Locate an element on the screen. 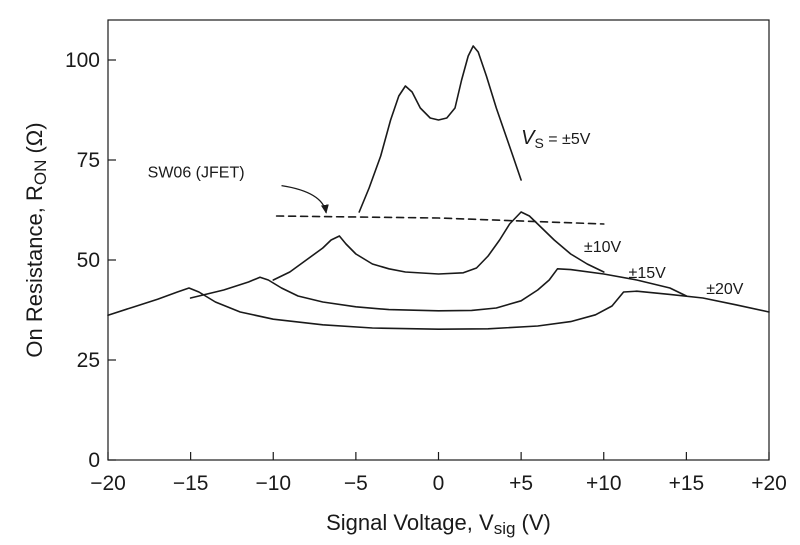 This screenshot has height=545, width=800. y-axis-title-unit: (Ω) is located at coordinates (34, 140).